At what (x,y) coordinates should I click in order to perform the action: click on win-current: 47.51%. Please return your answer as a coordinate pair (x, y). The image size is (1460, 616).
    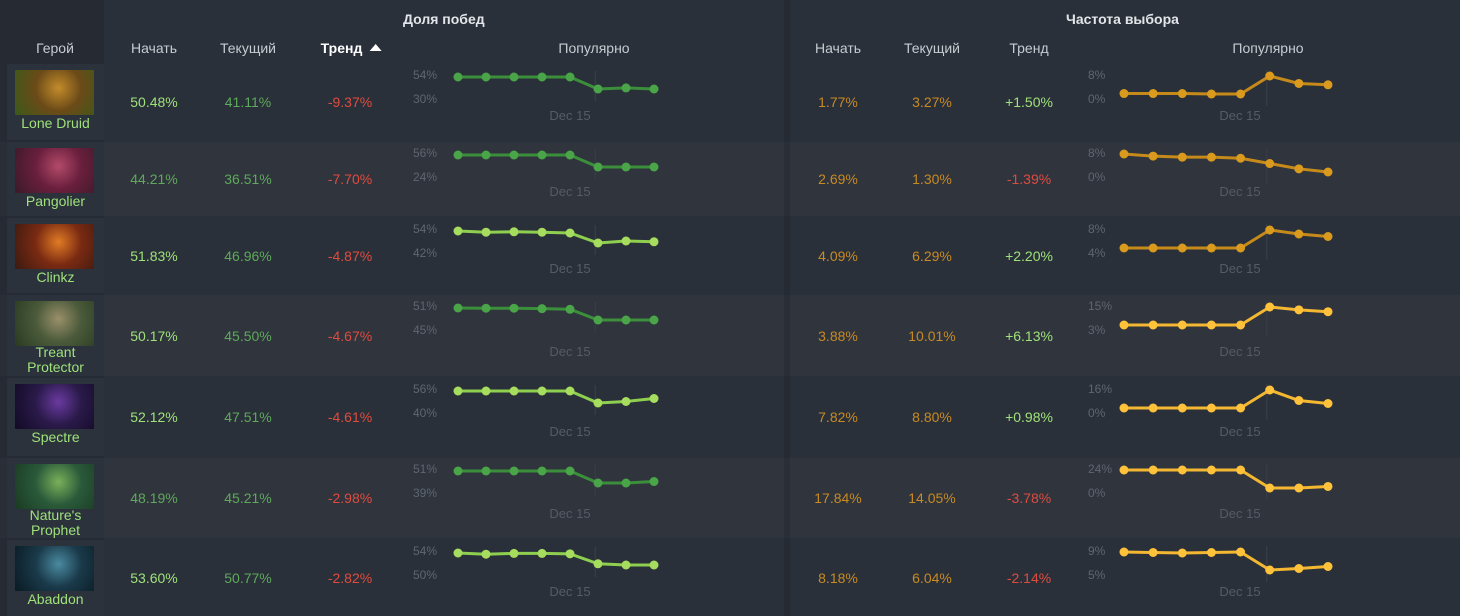
    Looking at the image, I should click on (248, 417).